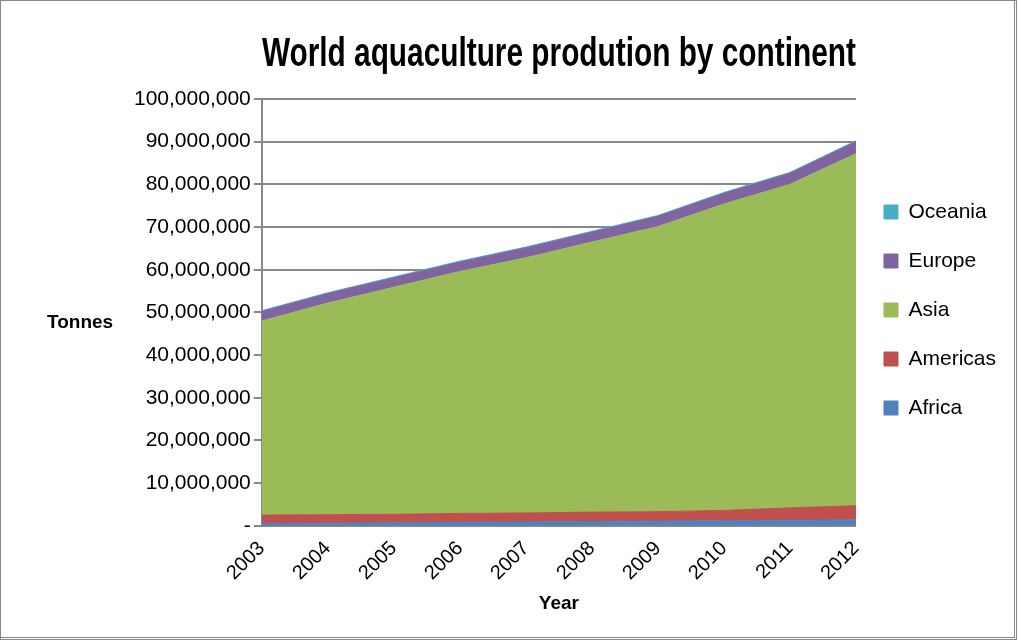  What do you see at coordinates (198, 311) in the screenshot?
I see `y-tick-label: 50,000,000` at bounding box center [198, 311].